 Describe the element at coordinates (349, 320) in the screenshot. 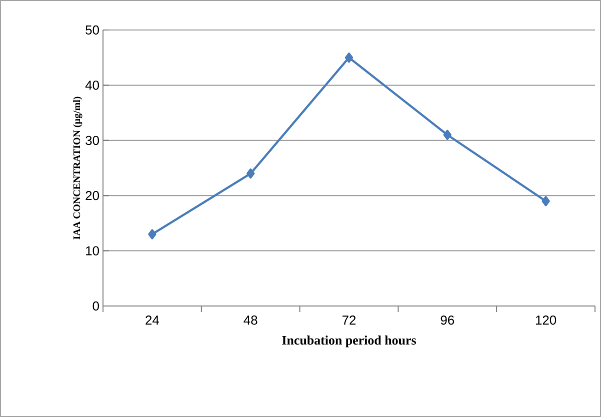

I see `x-tick-label: 72` at that location.